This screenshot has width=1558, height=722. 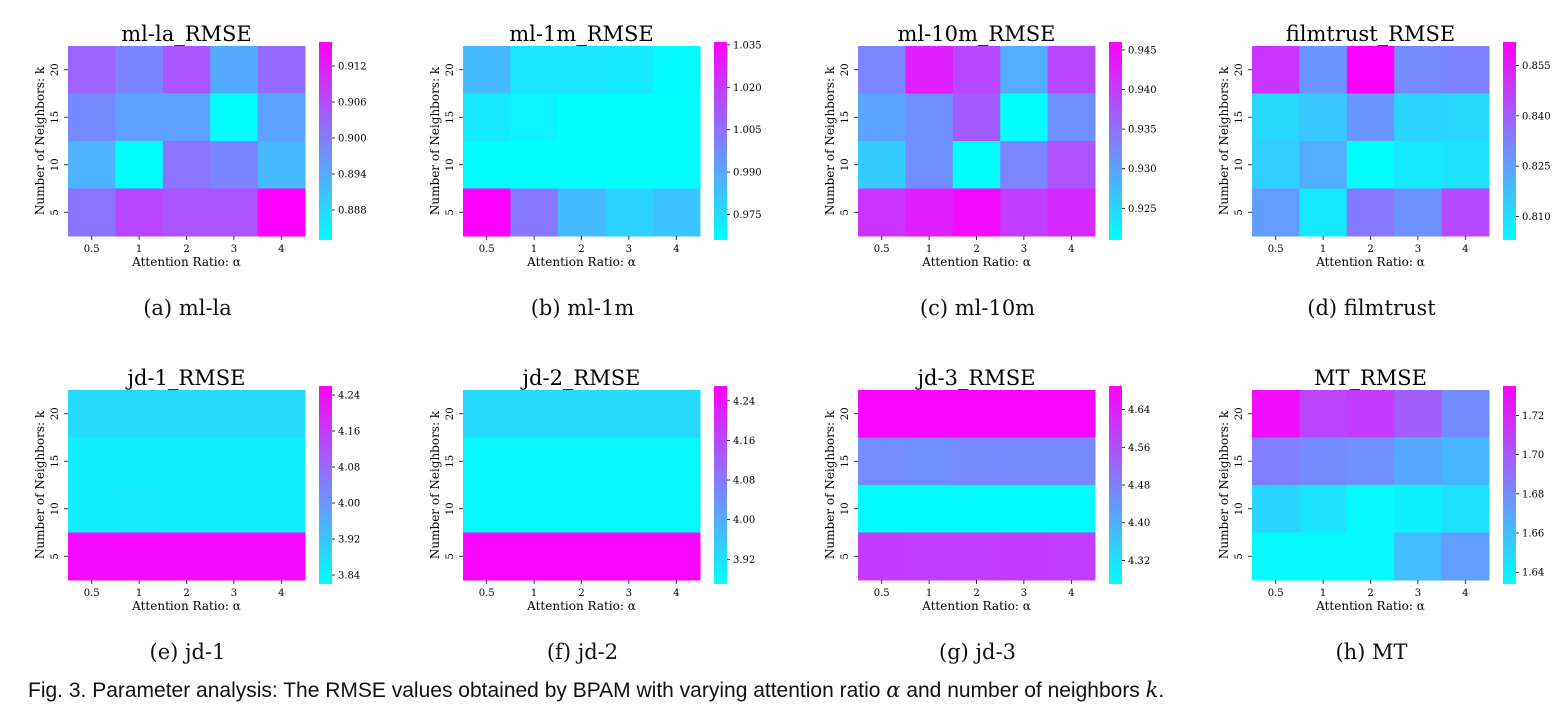 I want to click on x-axis-label: Attention Ratio: α, so click(x=581, y=606).